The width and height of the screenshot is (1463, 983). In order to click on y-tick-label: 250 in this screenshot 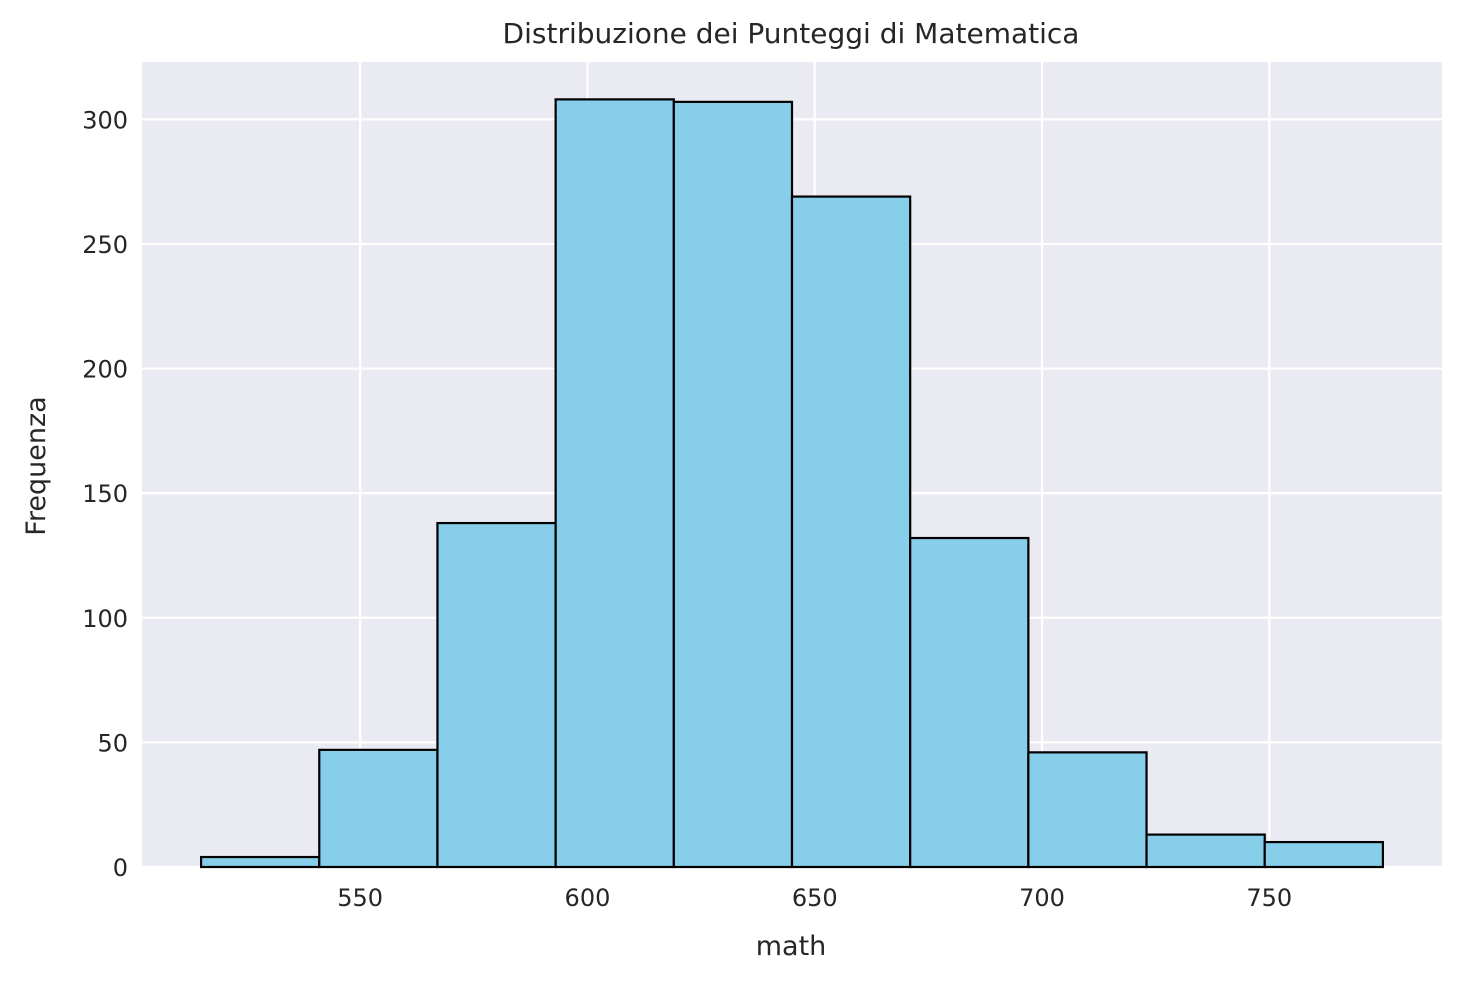, I will do `click(105, 245)`.